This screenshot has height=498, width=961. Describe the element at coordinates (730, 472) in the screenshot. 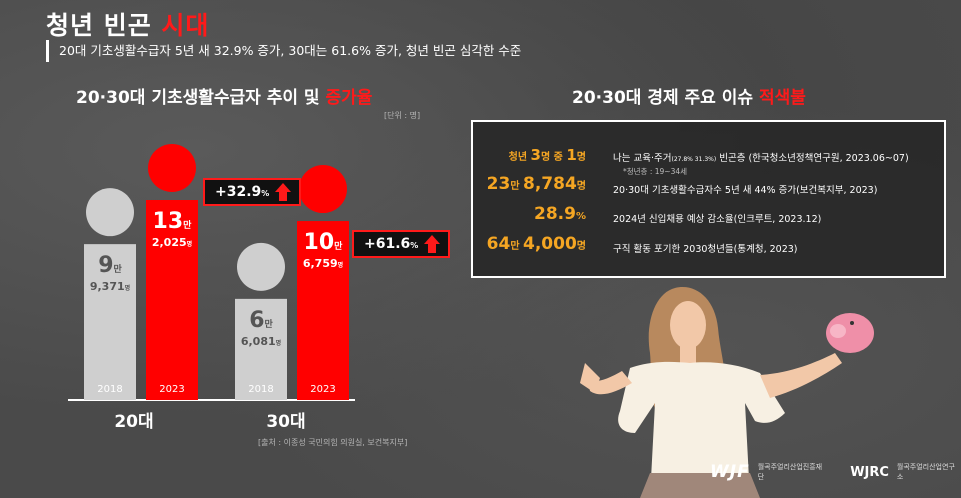

I see `wjf-logo: WJF` at that location.